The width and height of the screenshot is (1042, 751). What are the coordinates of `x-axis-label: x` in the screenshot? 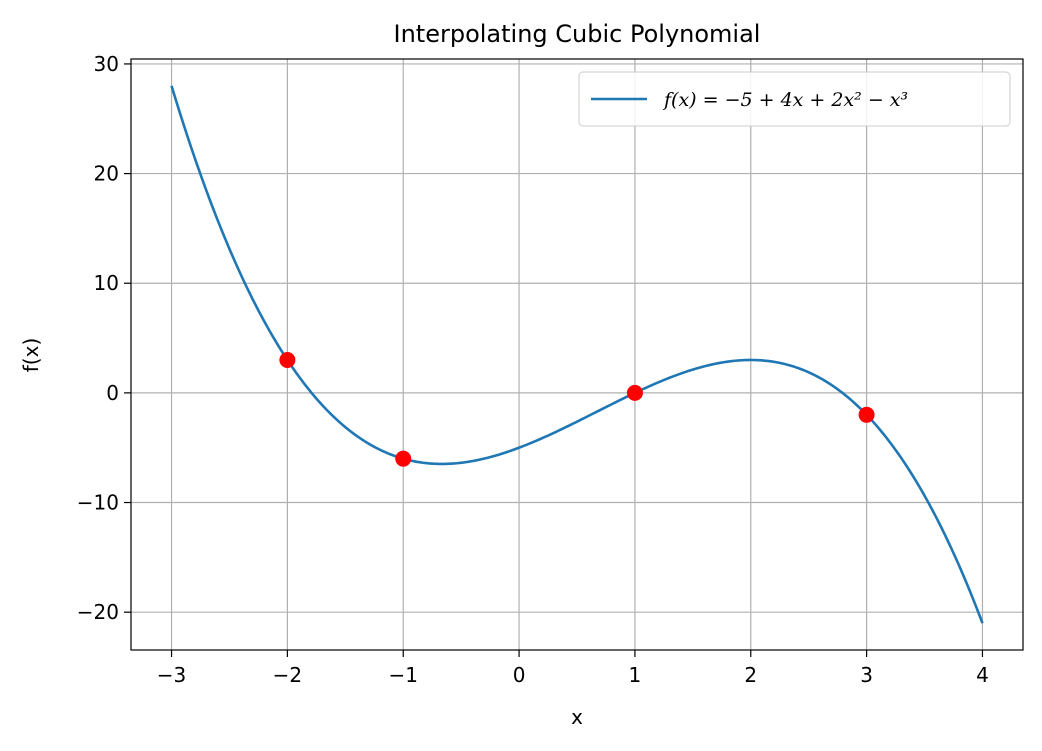 It's located at (577, 717).